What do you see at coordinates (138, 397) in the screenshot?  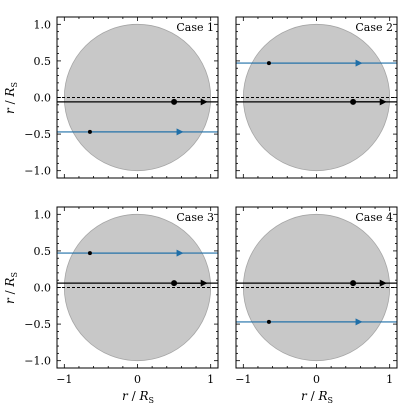 I see `x-axis-title-left: r / RS` at bounding box center [138, 397].